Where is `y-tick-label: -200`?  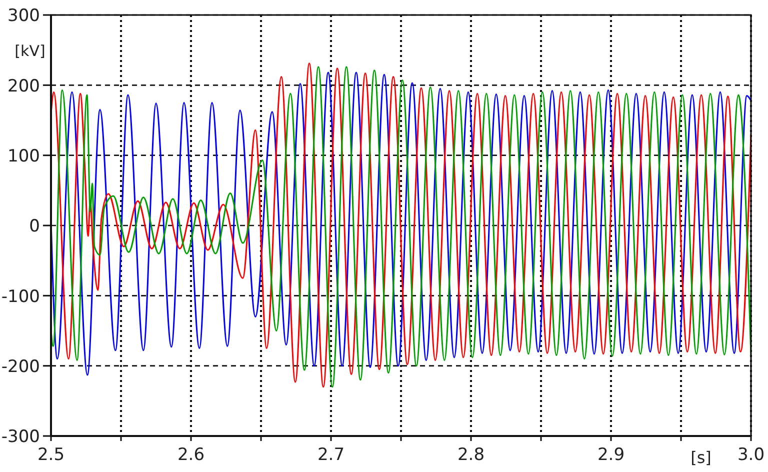 y-tick-label: -200 is located at coordinates (20, 366).